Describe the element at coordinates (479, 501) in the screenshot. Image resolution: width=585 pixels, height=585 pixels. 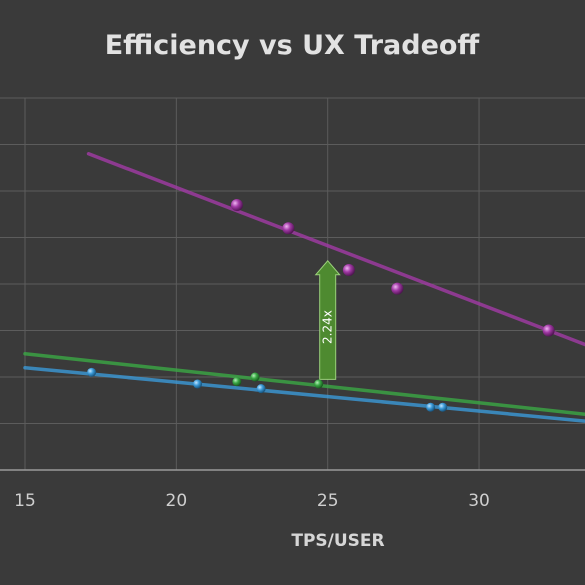
I see `x-tick-label: 30` at that location.